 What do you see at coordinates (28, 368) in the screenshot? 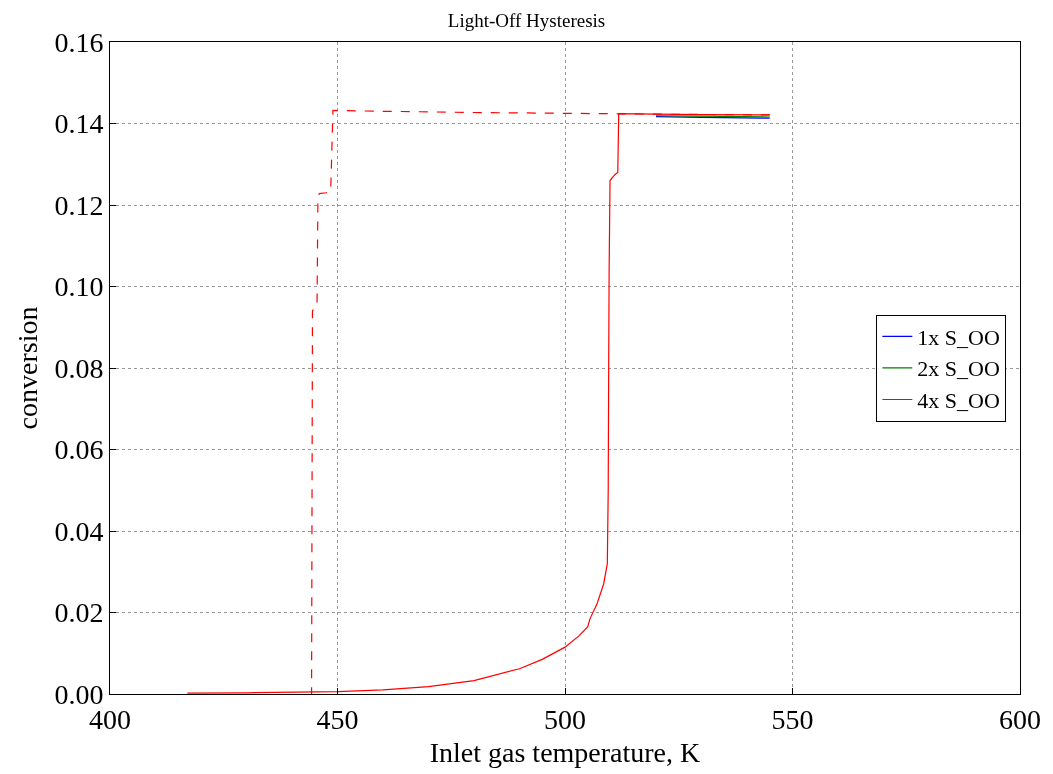
I see `y-axis-title: conversion` at bounding box center [28, 368].